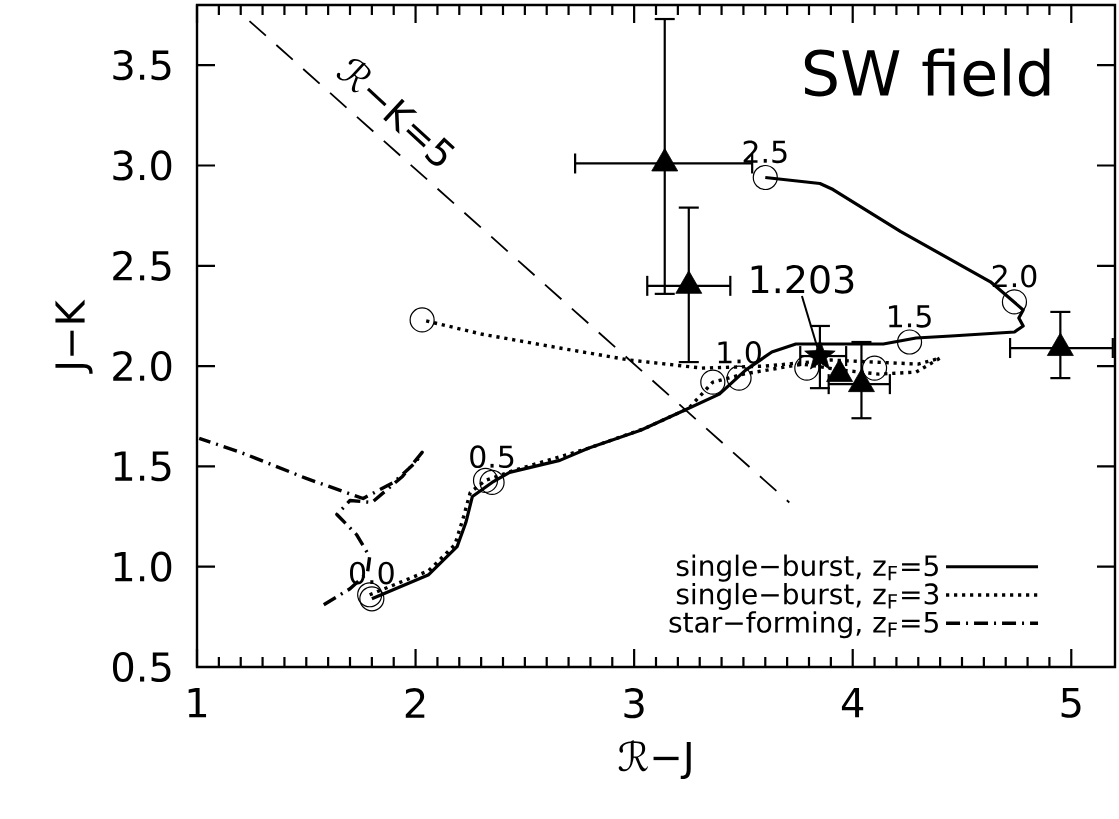  What do you see at coordinates (415, 703) in the screenshot?
I see `x-tick-label: 2` at bounding box center [415, 703].